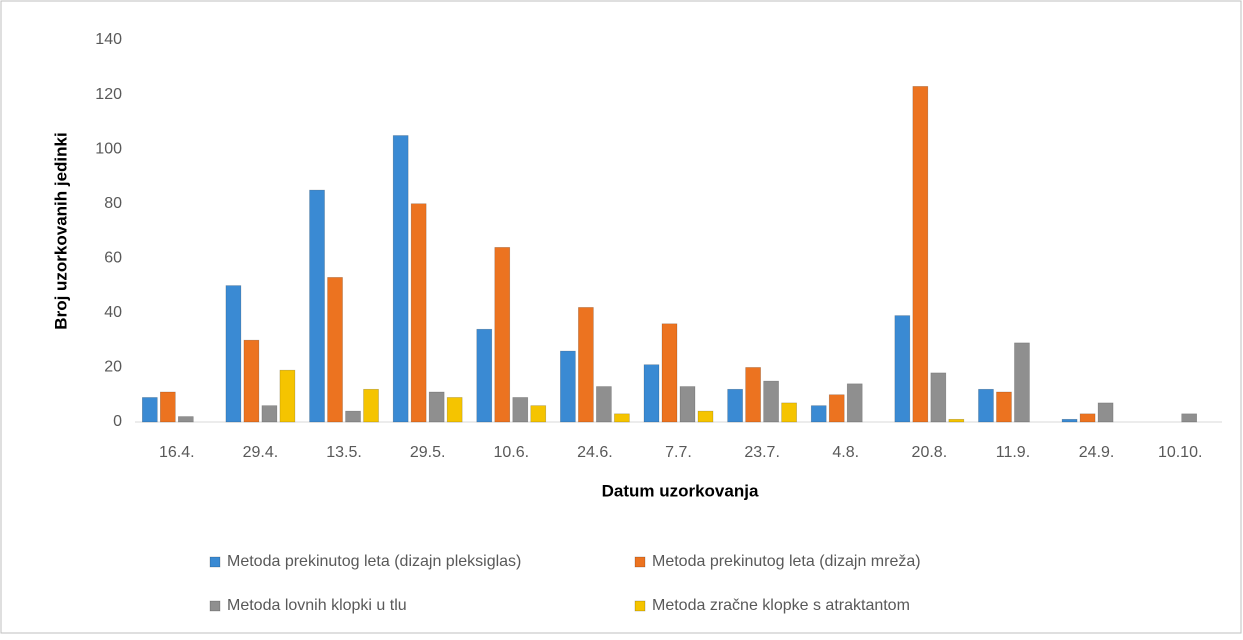 The height and width of the screenshot is (640, 1243). Describe the element at coordinates (261, 452) in the screenshot. I see `x-tick-label: 29.4.` at that location.